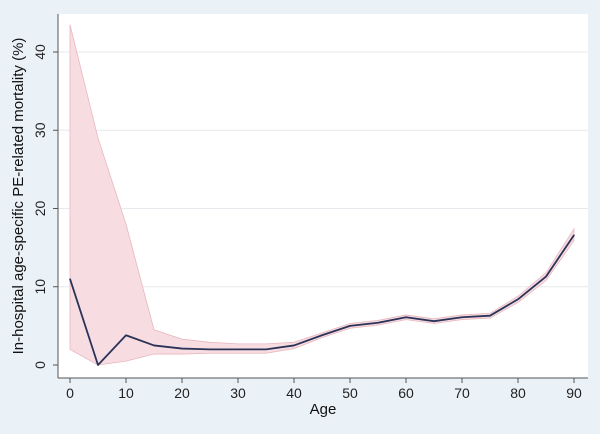 The width and height of the screenshot is (600, 434). I want to click on x-tick-label: 90, so click(574, 393).